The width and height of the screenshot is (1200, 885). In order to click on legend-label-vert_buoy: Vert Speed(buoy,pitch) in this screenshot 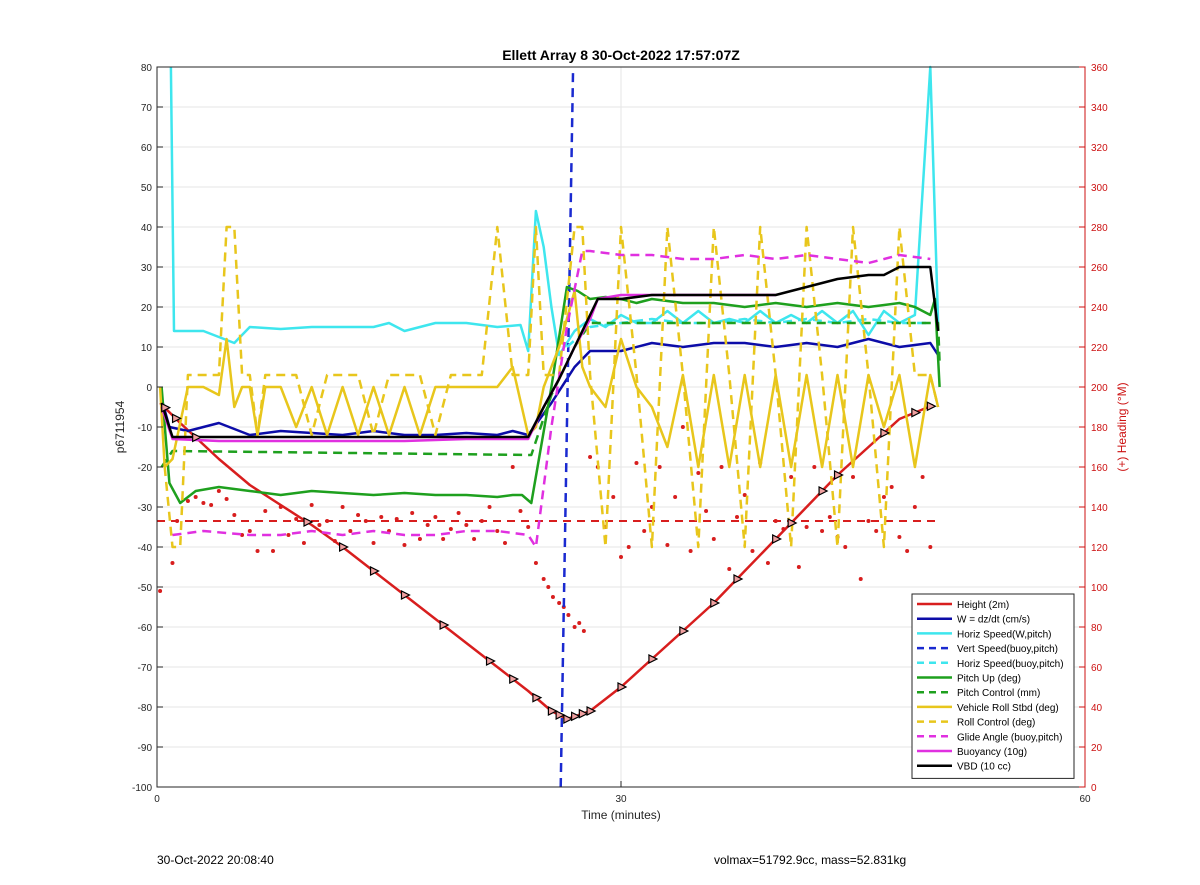, I will do `click(1007, 649)`.